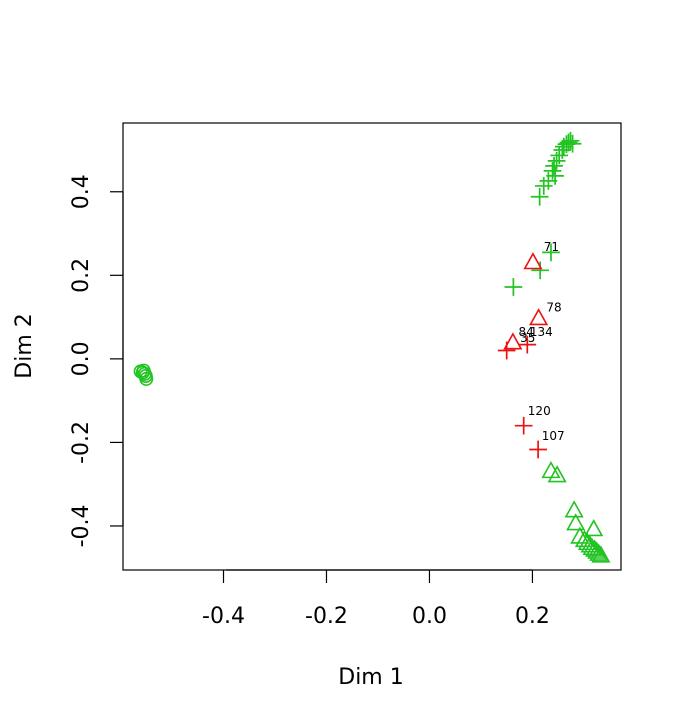 The height and width of the screenshot is (723, 684). Describe the element at coordinates (81, 525) in the screenshot. I see `y-tick-label: -0.4` at that location.